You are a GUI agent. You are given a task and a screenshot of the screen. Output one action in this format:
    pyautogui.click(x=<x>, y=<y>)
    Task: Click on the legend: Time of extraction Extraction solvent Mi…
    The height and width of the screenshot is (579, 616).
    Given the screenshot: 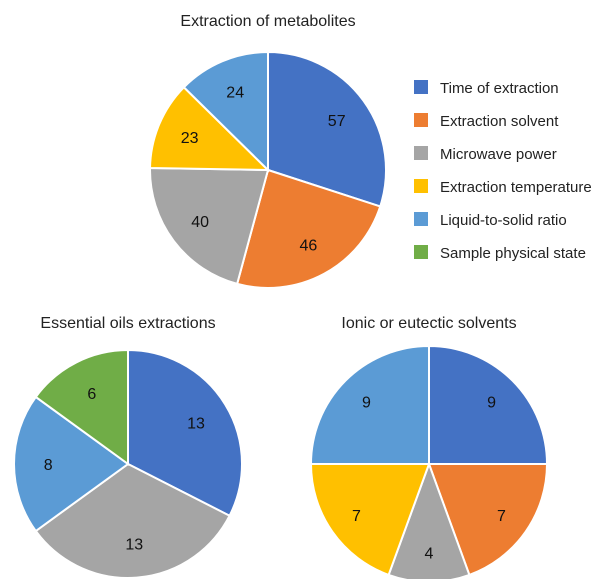 What is the action you would take?
    pyautogui.click(x=503, y=171)
    